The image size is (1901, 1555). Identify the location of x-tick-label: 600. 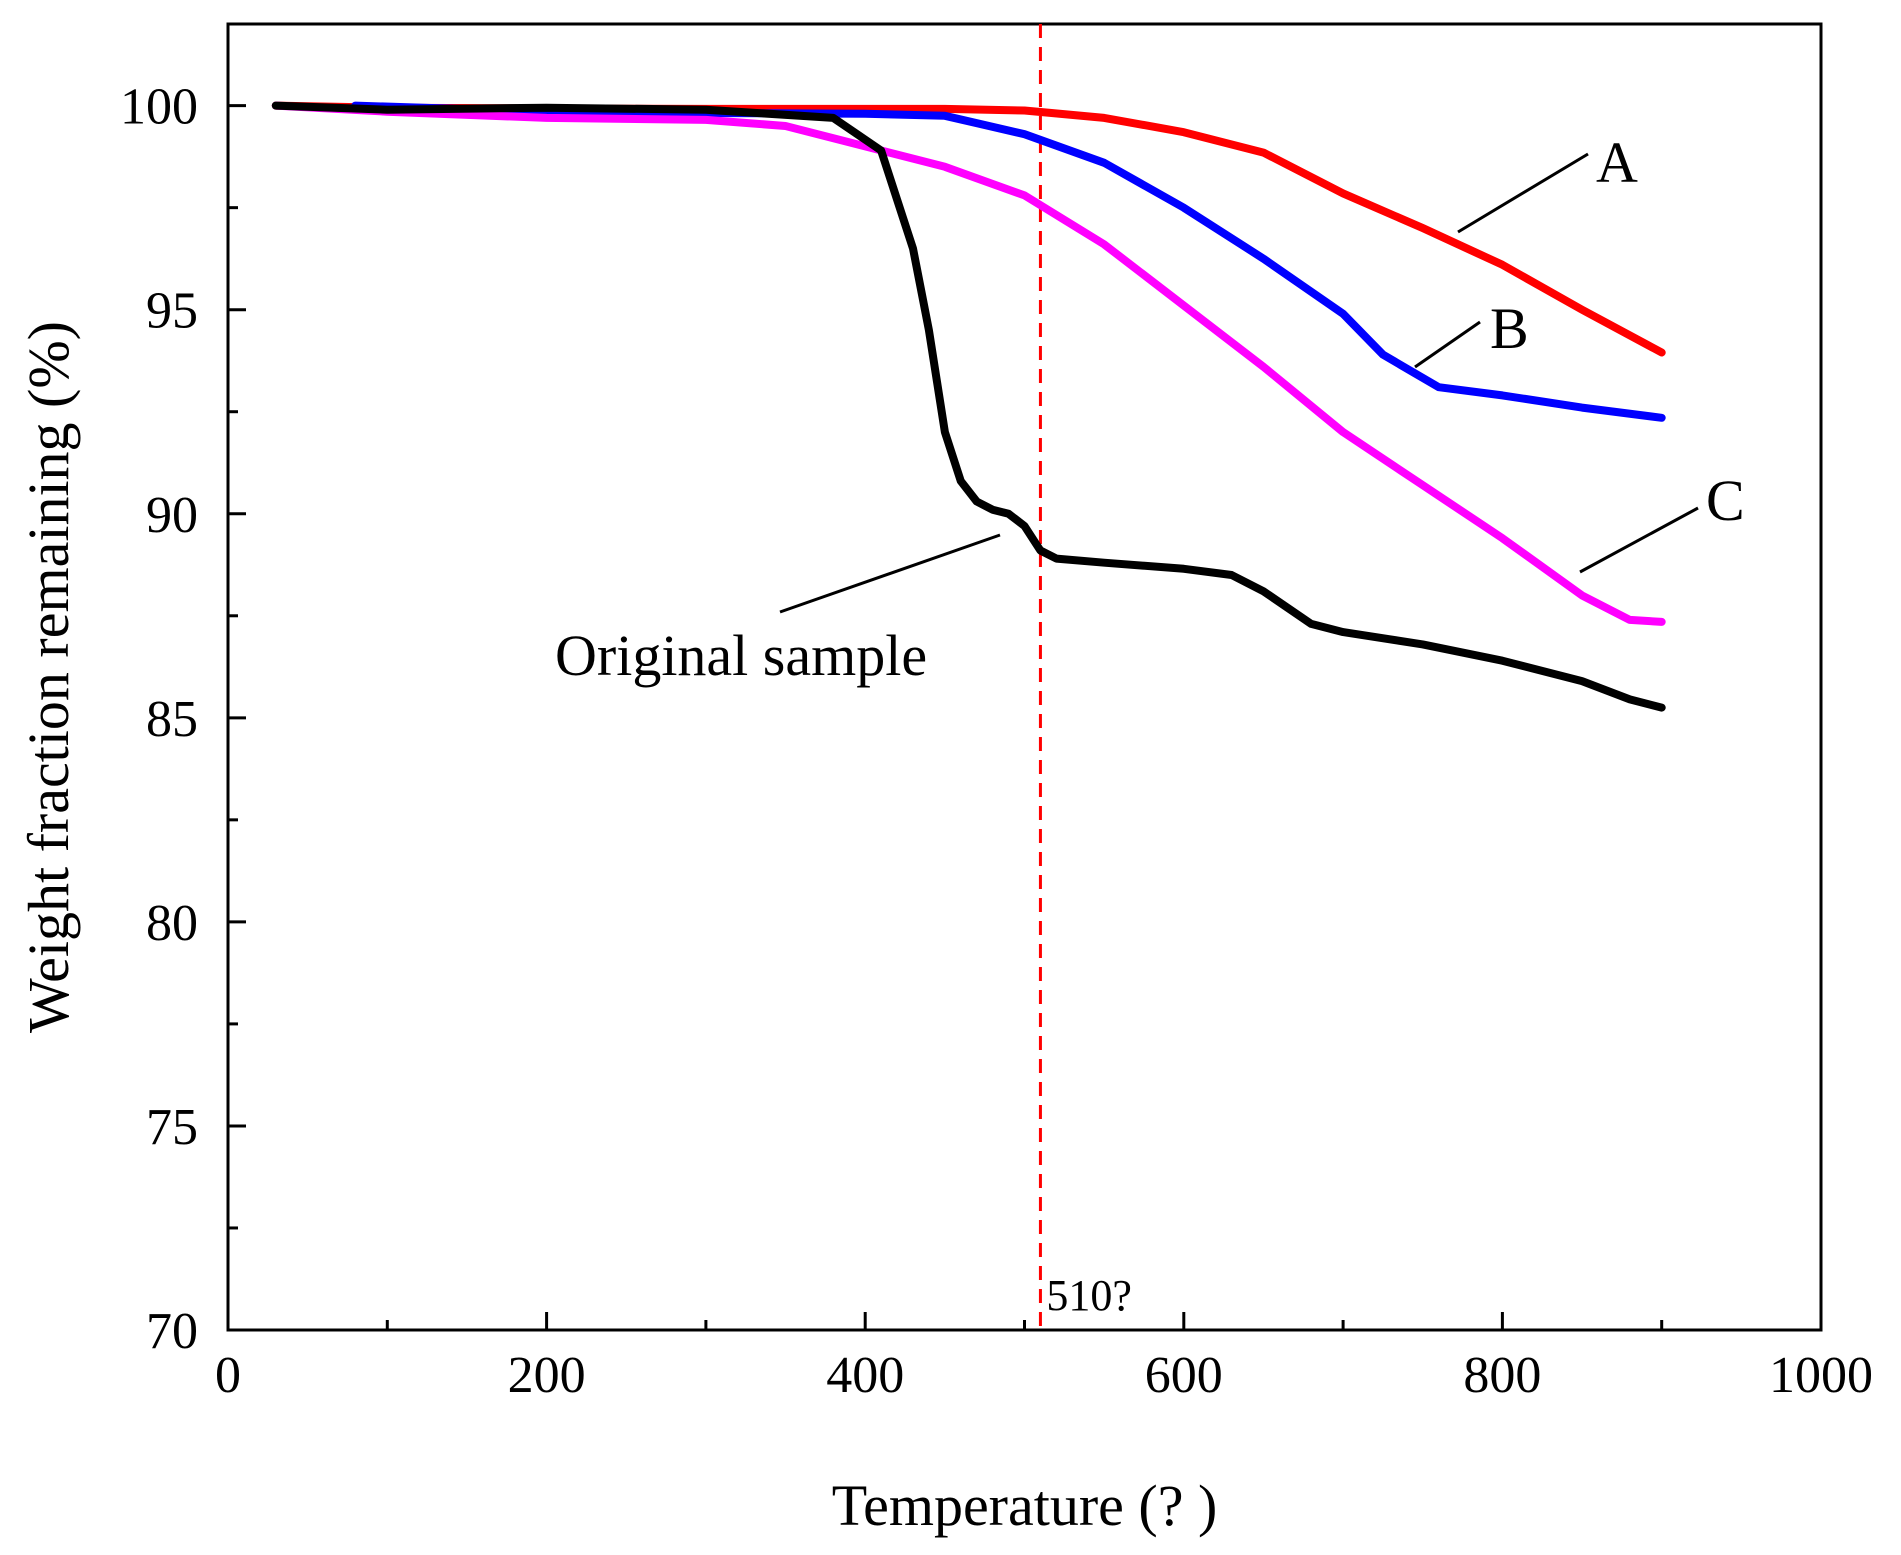
(1184, 1375).